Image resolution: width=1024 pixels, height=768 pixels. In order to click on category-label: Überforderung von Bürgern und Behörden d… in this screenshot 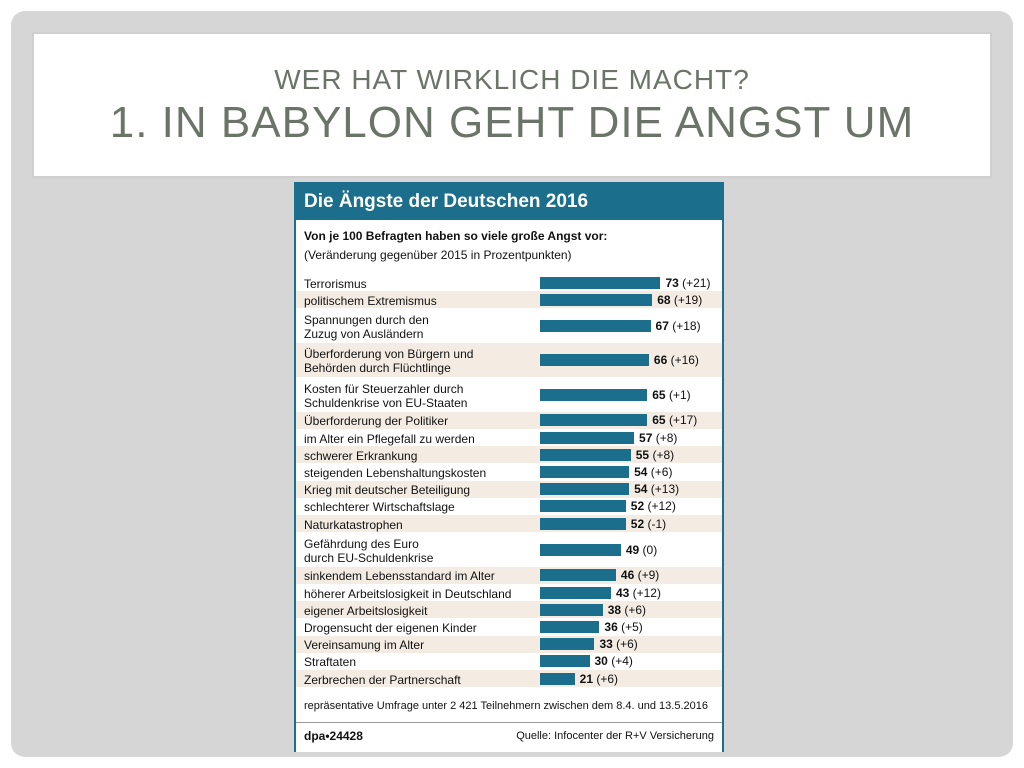, I will do `click(389, 361)`.